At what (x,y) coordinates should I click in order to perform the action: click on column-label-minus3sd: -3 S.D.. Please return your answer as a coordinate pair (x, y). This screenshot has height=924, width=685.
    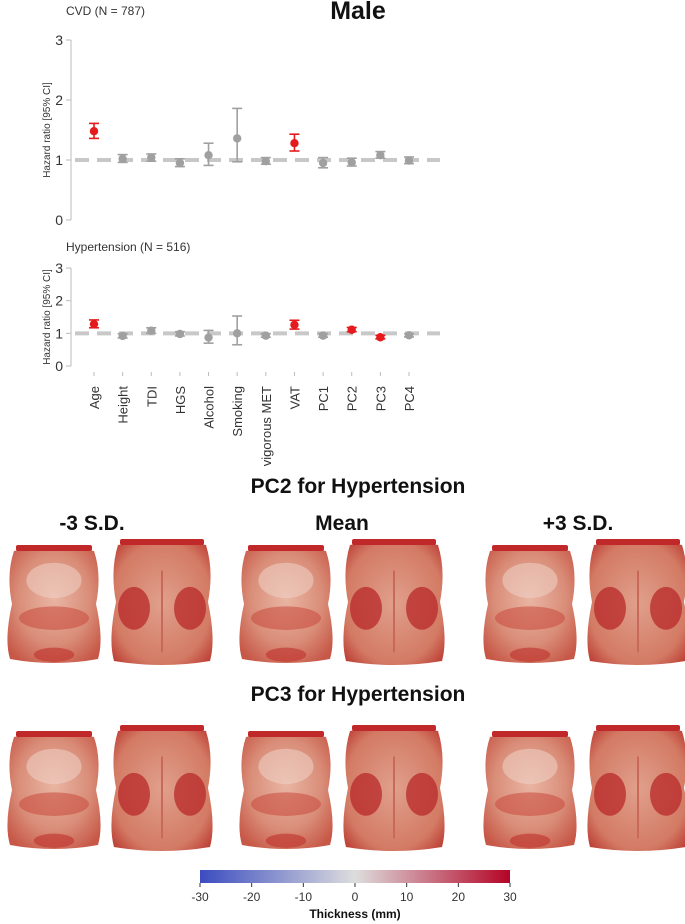
    Looking at the image, I should click on (91, 523).